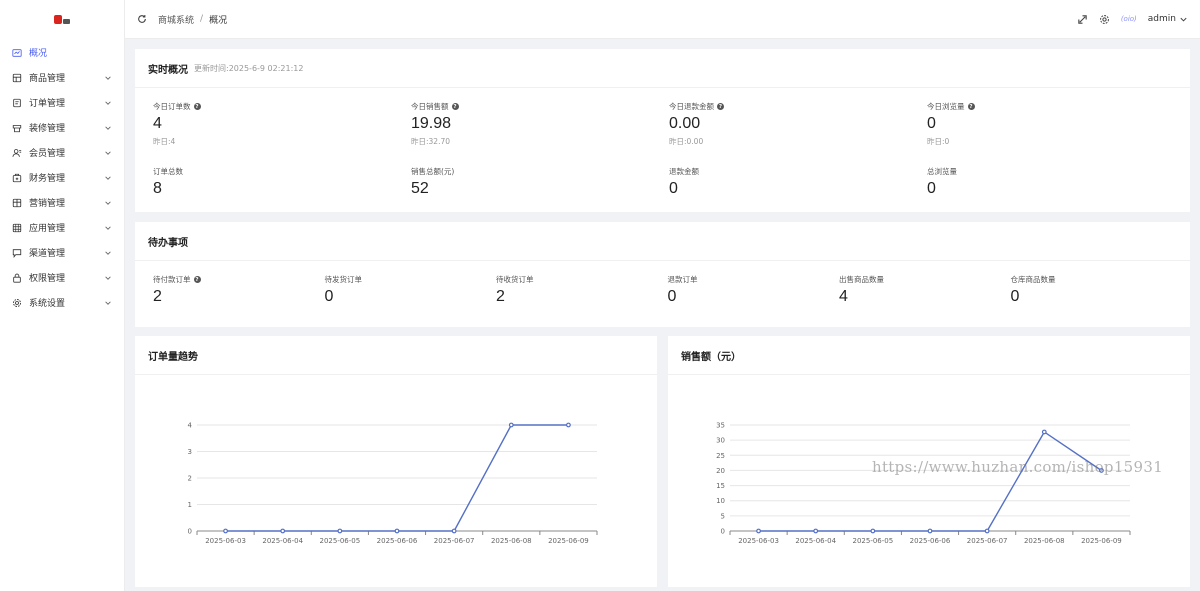 The height and width of the screenshot is (591, 1200). I want to click on realtime-header: 实时概况 更新时间:2025-6-9 02:21:12, so click(662, 68).